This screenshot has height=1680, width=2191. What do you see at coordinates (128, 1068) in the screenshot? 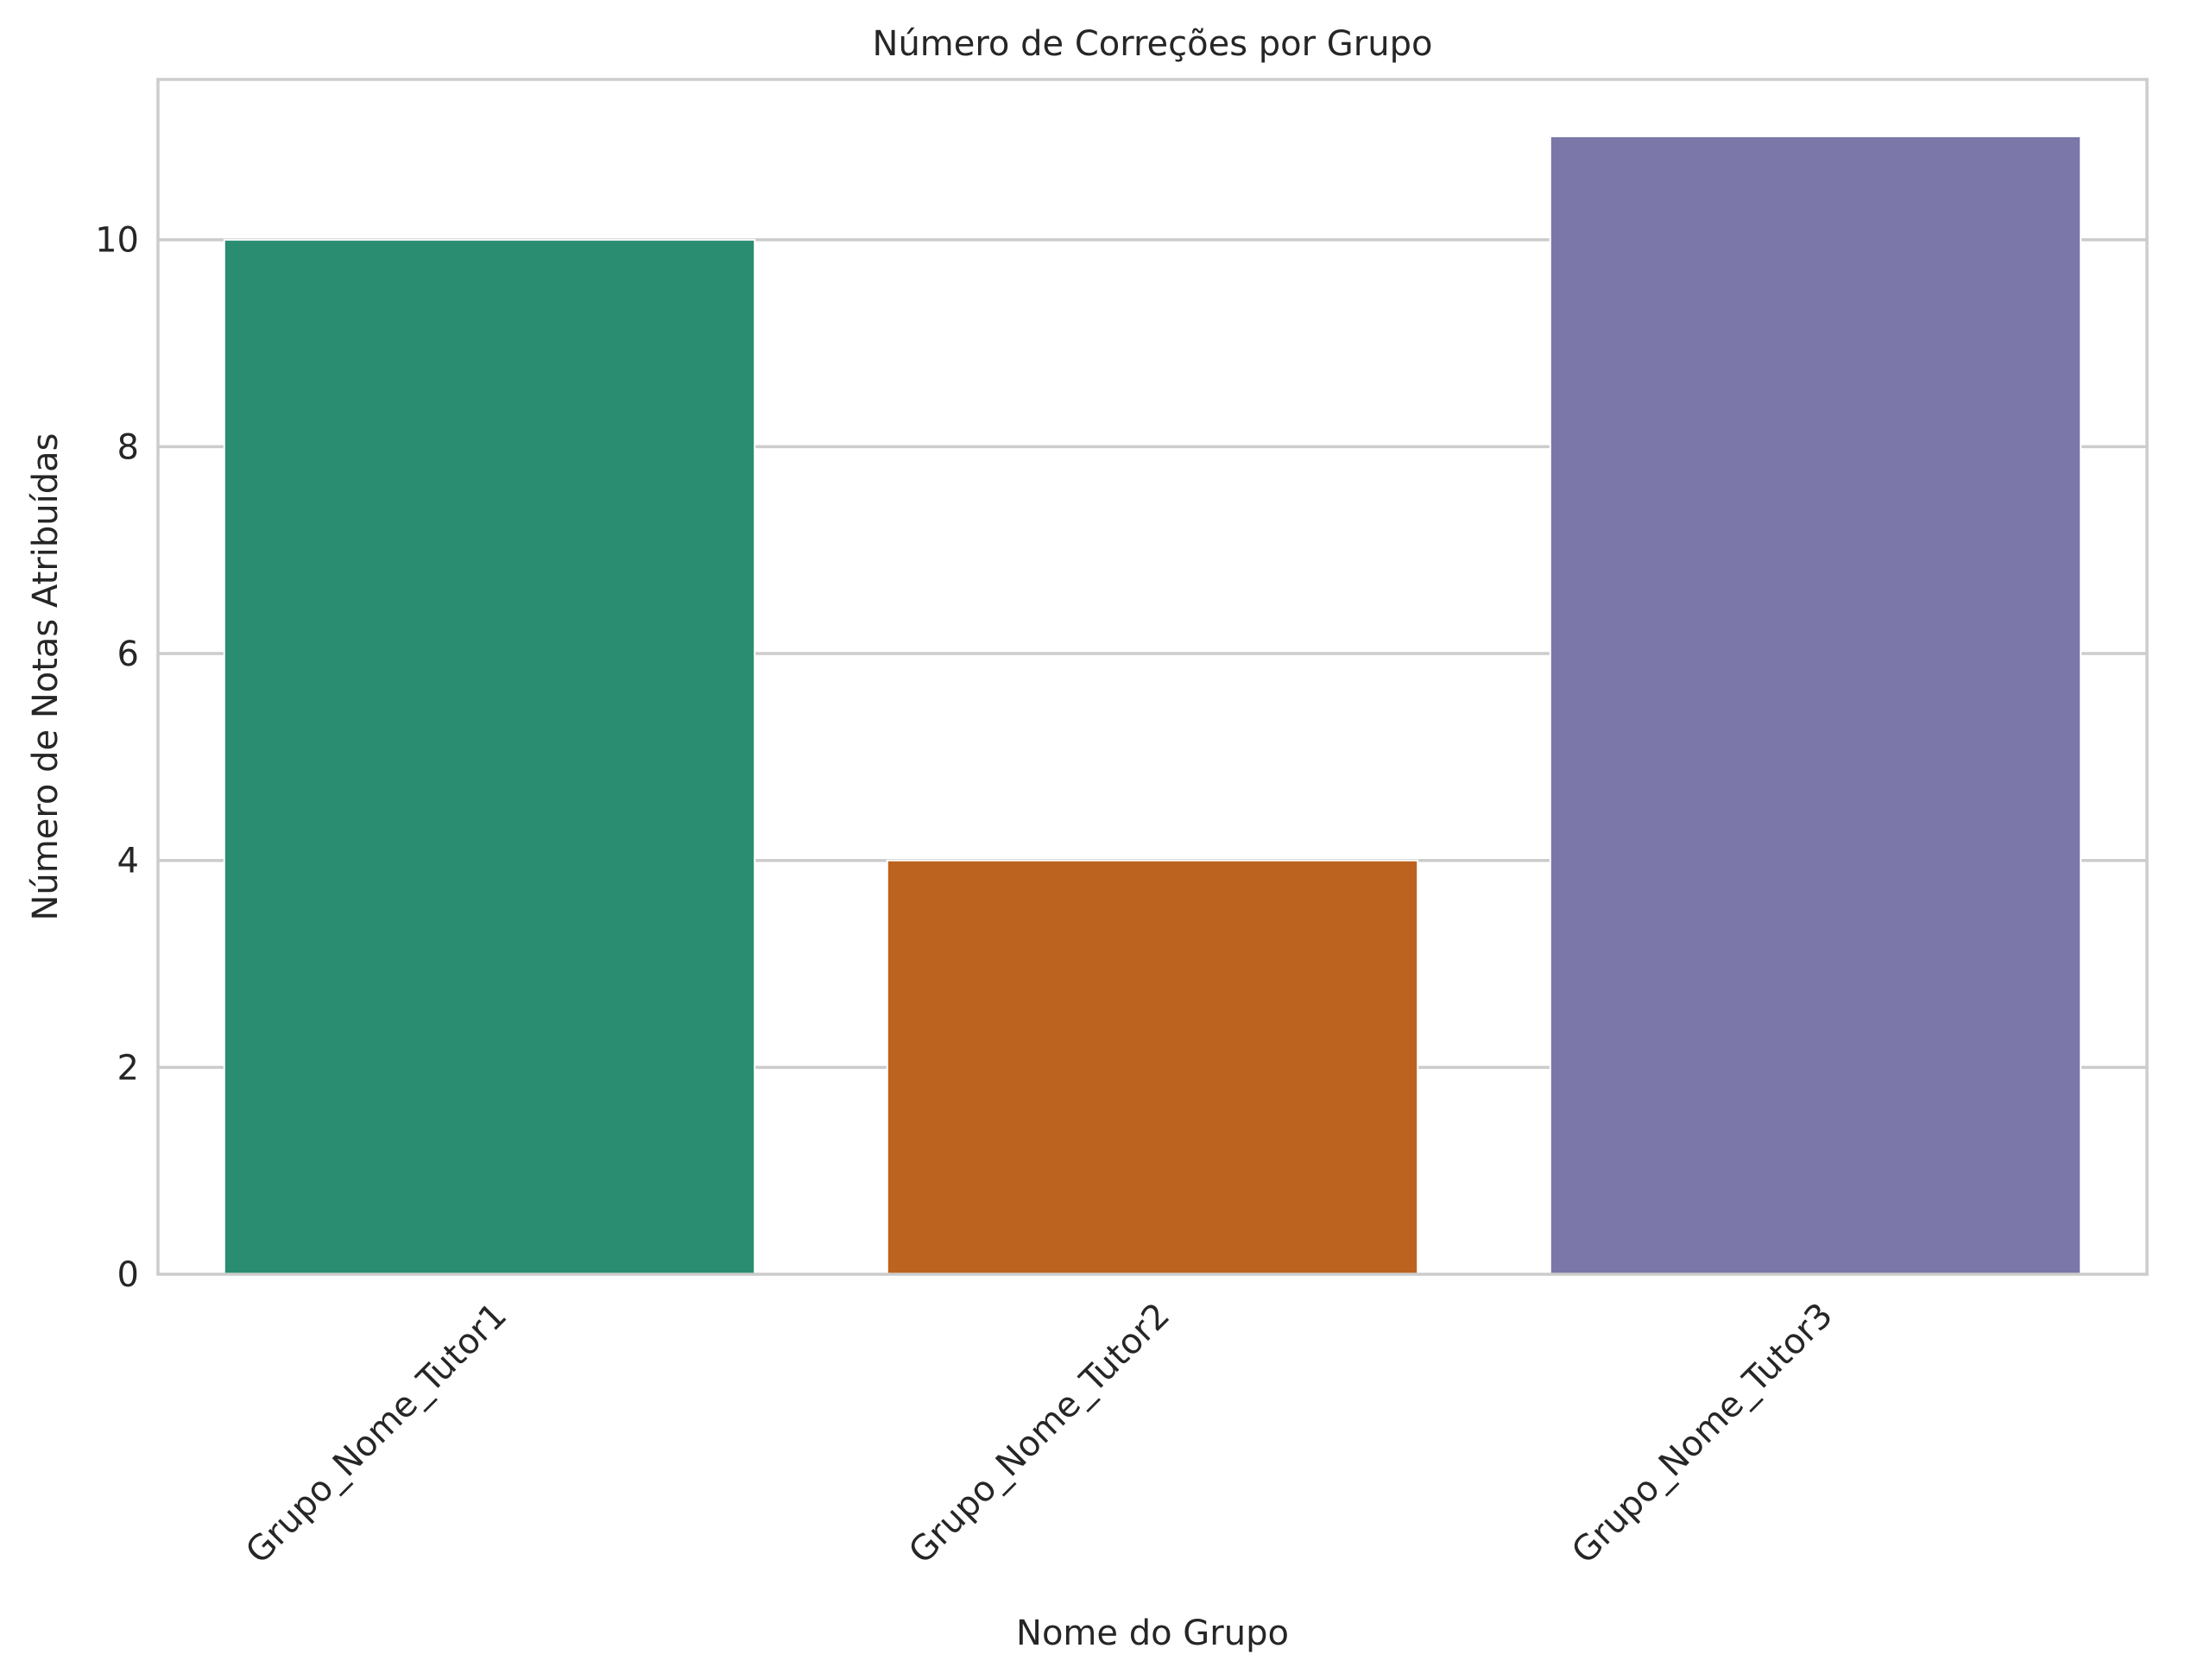
I see `y-tick-label: 2` at bounding box center [128, 1068].